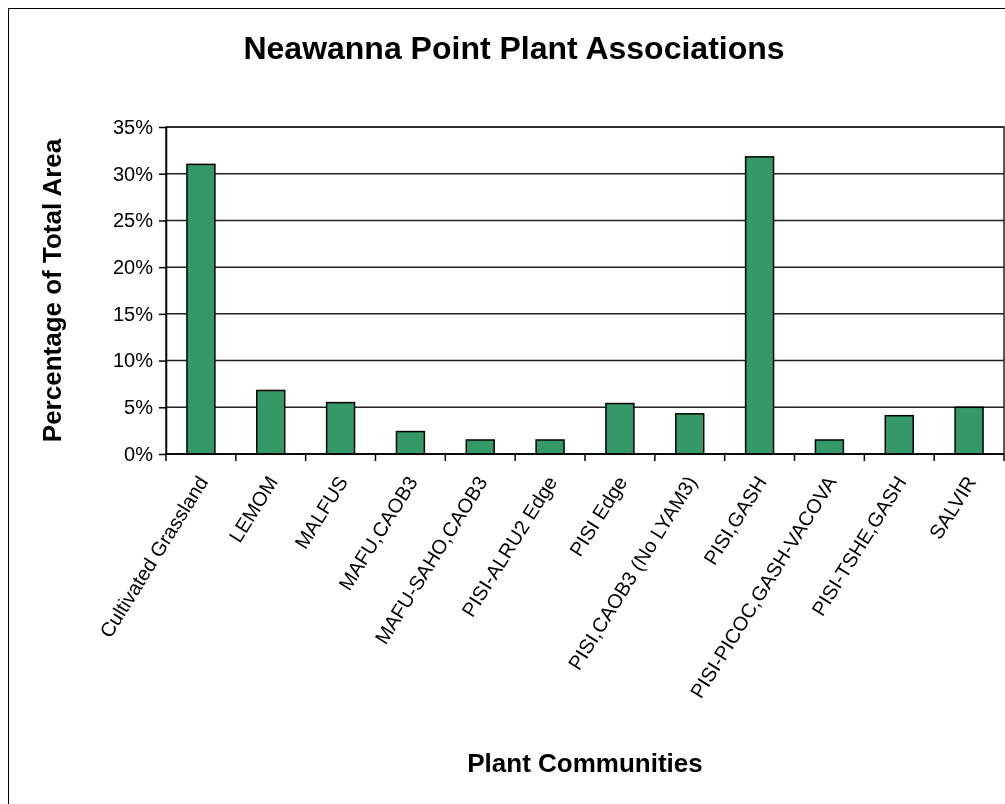 The width and height of the screenshot is (1005, 804). I want to click on y-tick-label: 35%, so click(133, 126).